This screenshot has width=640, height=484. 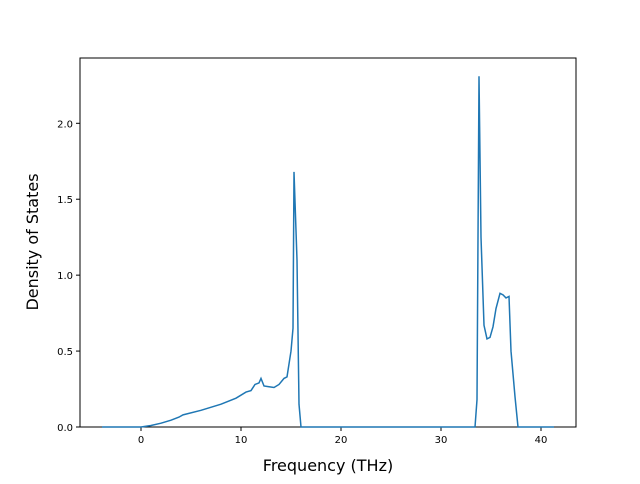 What do you see at coordinates (65, 276) in the screenshot?
I see `y-tick-label: 1.0` at bounding box center [65, 276].